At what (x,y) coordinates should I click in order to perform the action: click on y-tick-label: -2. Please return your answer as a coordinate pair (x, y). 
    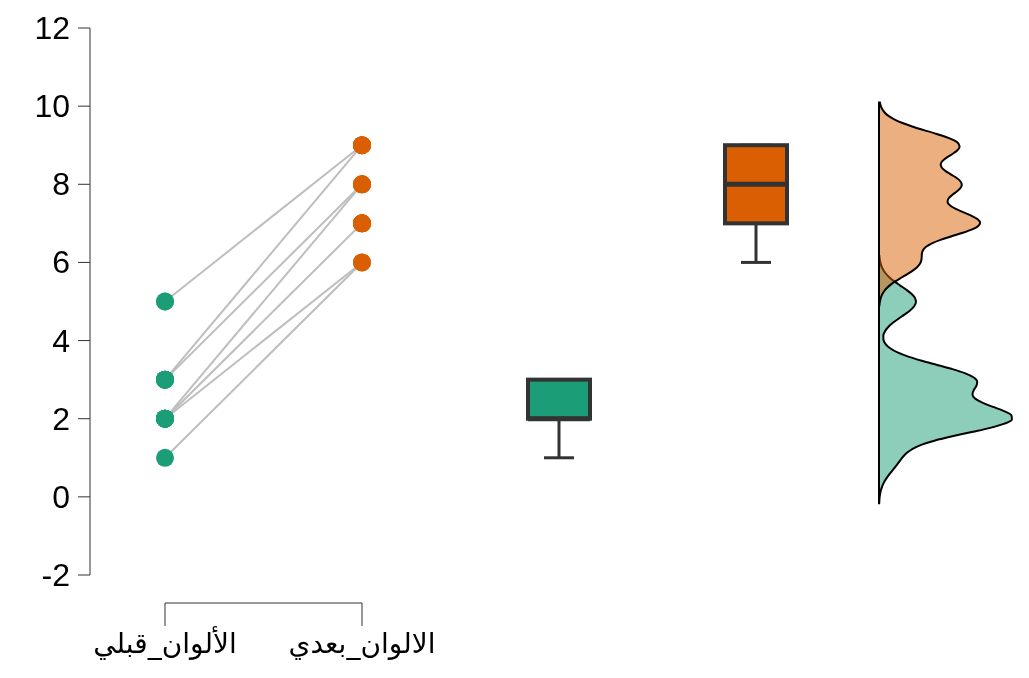
    Looking at the image, I should click on (55, 575).